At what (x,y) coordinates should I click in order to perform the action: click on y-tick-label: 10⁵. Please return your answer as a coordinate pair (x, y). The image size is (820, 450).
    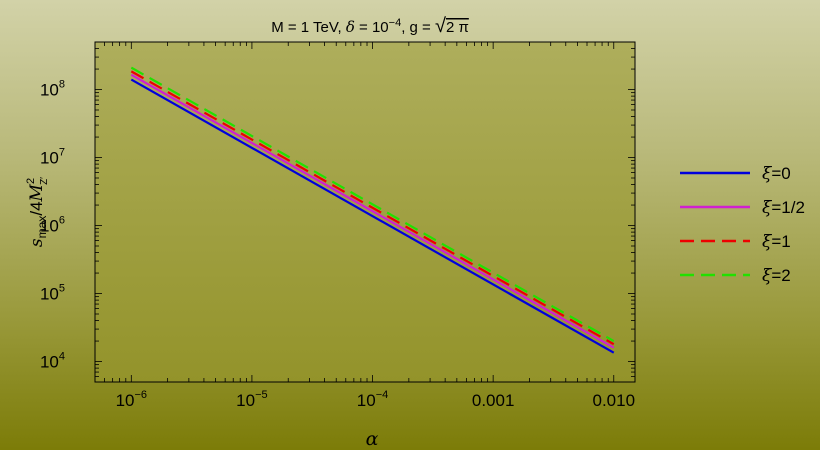
    Looking at the image, I should click on (52, 293).